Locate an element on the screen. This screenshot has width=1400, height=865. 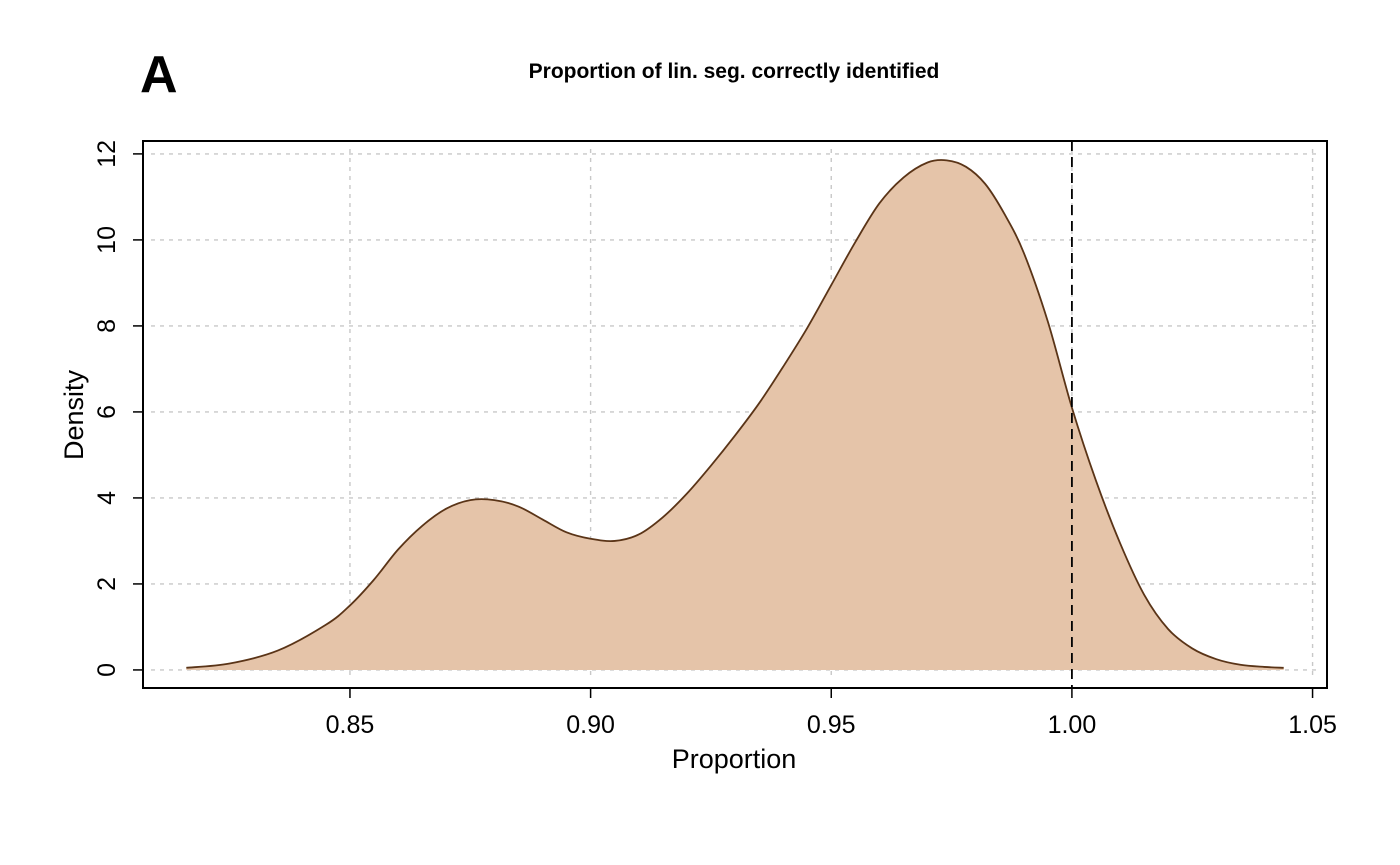
y-tick-label: 8 is located at coordinates (107, 326).